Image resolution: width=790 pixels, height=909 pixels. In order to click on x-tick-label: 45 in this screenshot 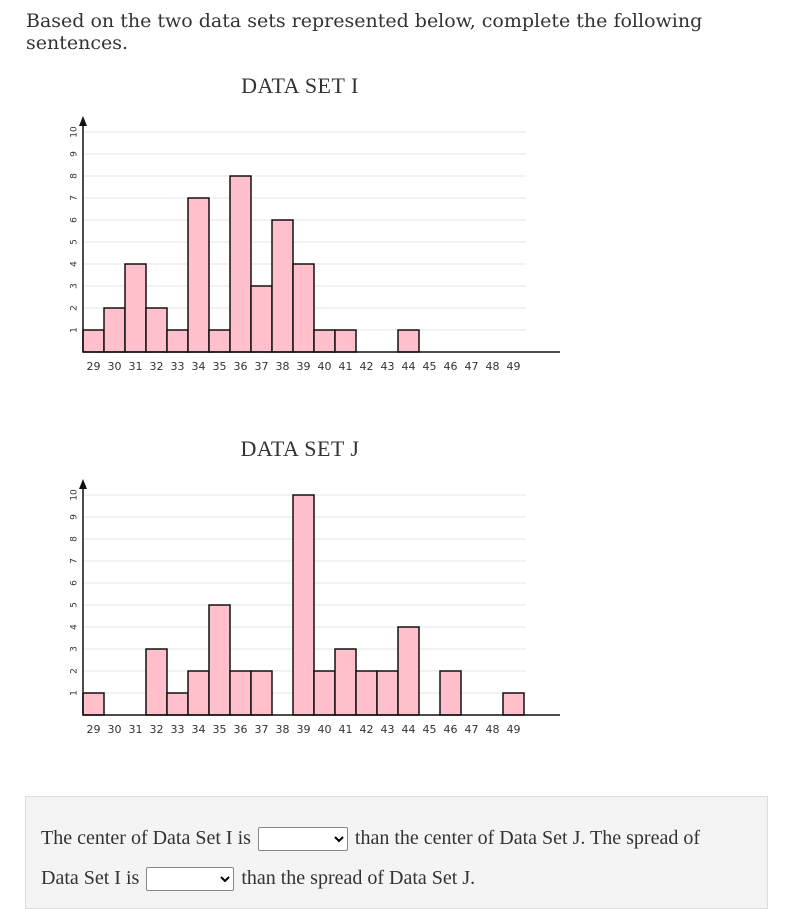, I will do `click(430, 729)`.